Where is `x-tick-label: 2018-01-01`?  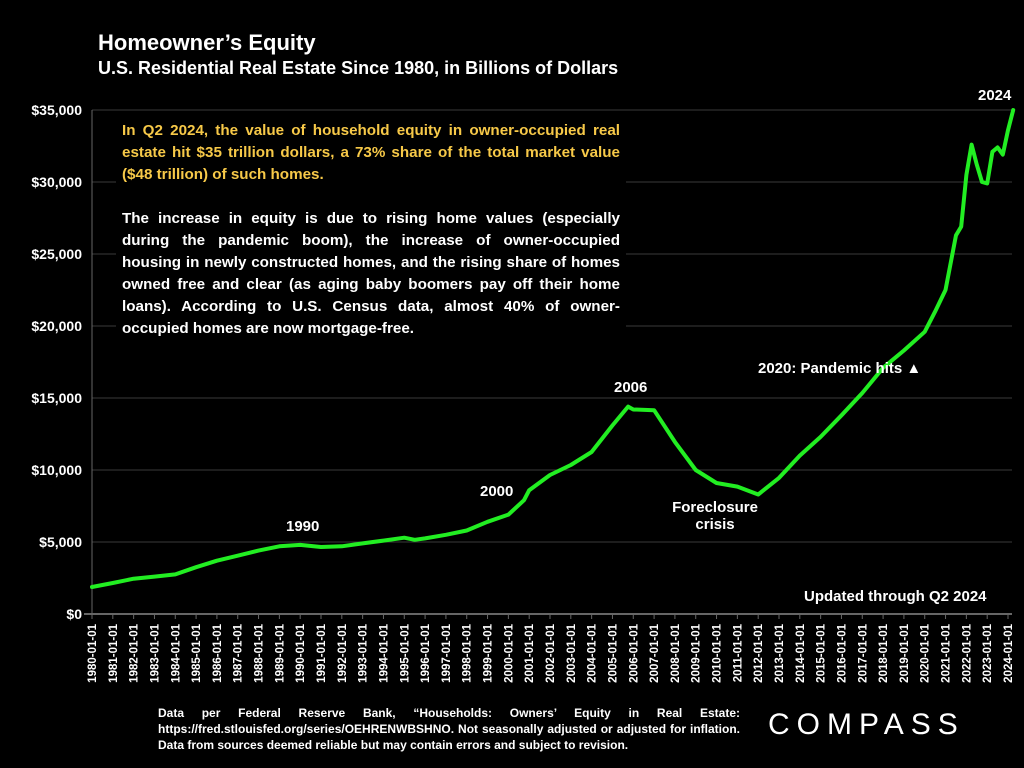 x-tick-label: 2018-01-01 is located at coordinates (884, 652).